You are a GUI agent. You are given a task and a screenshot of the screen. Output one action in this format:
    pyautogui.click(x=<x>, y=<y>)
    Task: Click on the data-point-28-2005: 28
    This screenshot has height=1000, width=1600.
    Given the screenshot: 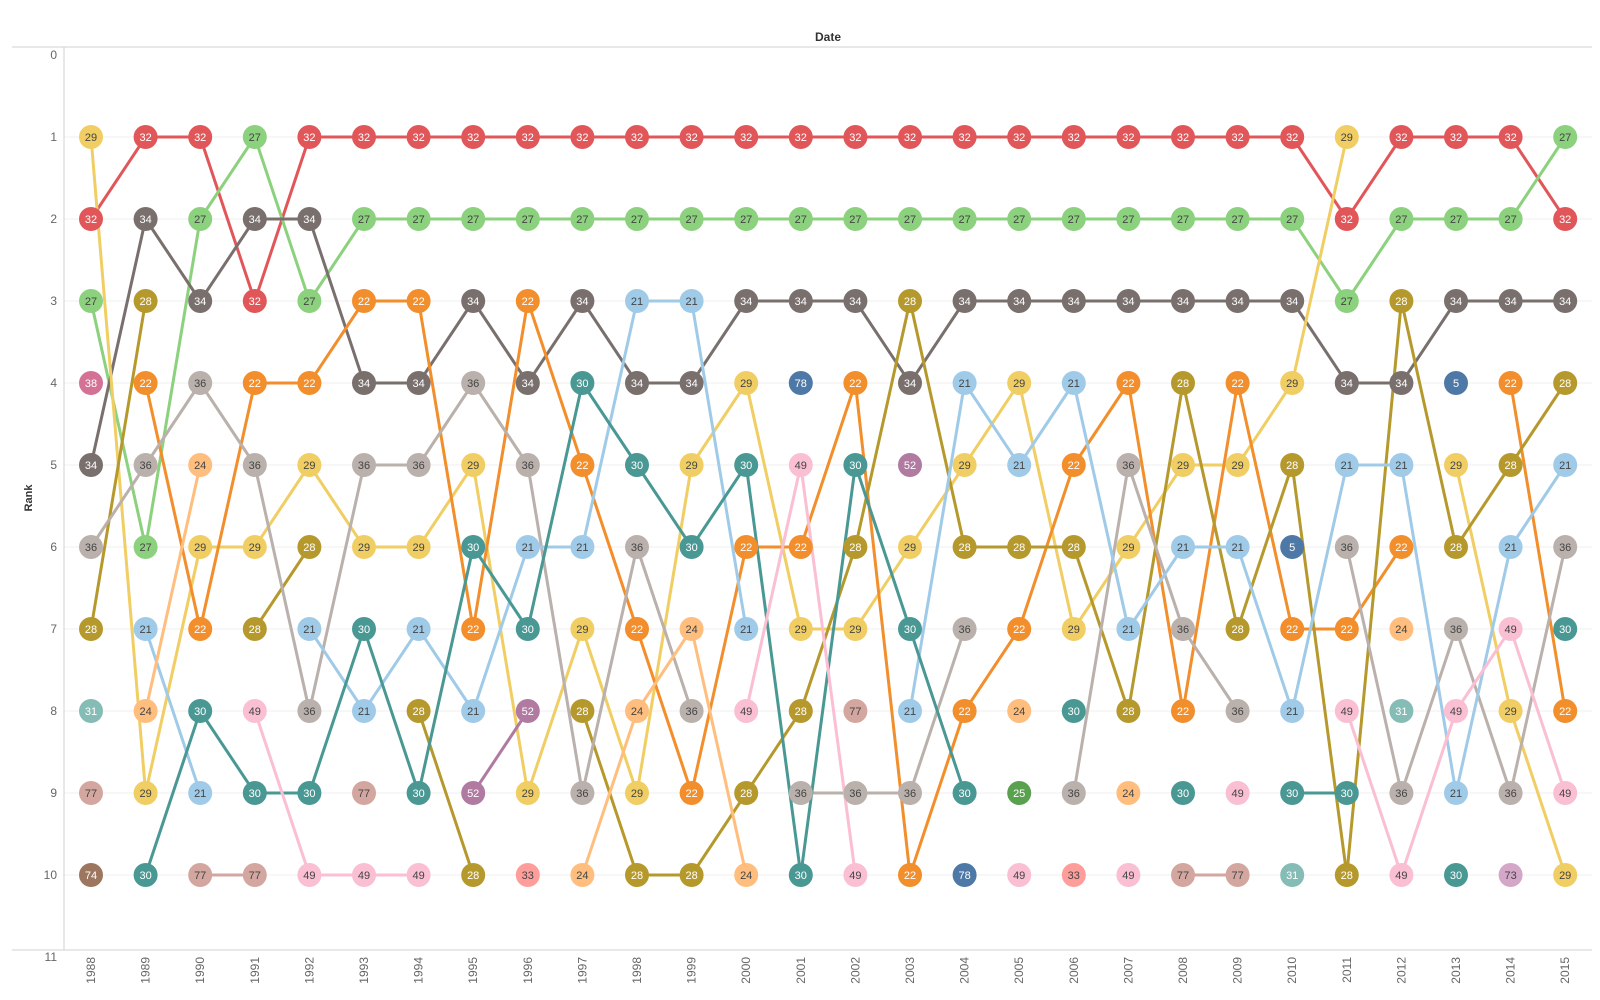 What is the action you would take?
    pyautogui.click(x=1019, y=547)
    